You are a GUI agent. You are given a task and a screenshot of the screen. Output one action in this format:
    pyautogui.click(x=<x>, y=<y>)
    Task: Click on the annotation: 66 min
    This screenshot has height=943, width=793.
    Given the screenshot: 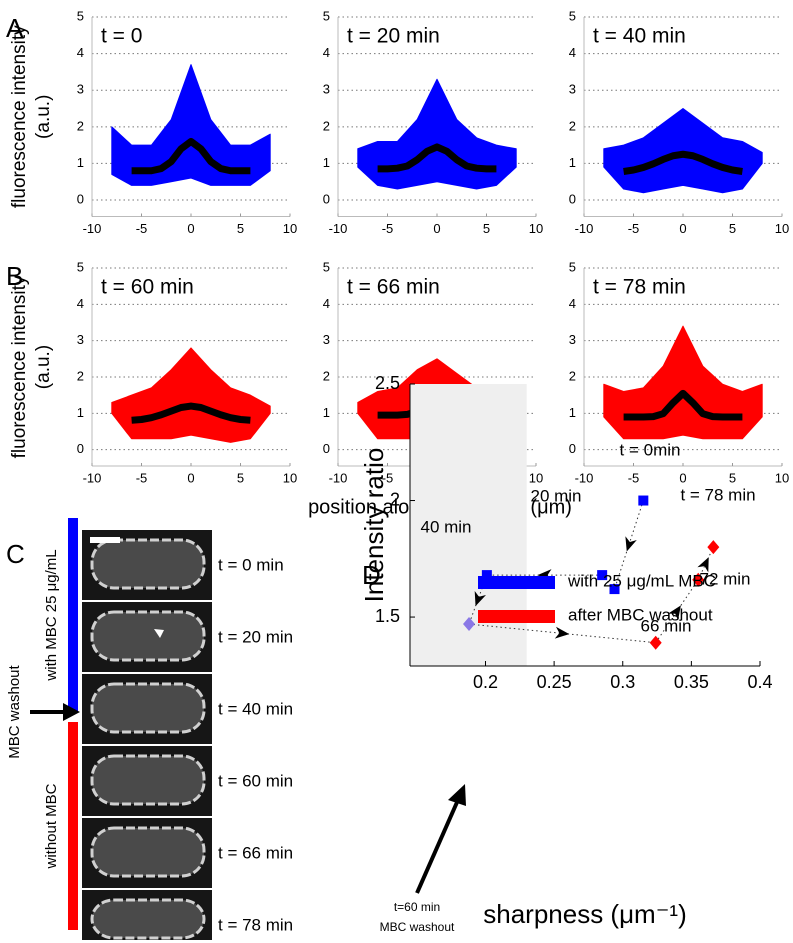 What is the action you would take?
    pyautogui.click(x=665, y=625)
    